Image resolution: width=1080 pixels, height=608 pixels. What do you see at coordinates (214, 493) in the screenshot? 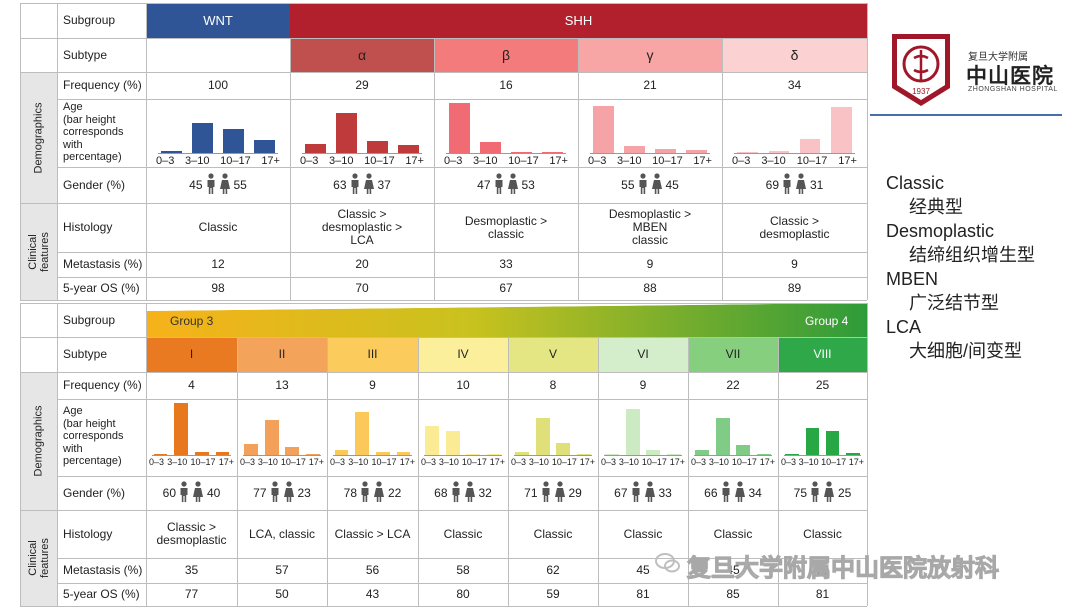
I see `bottom-col-0-female-pct: 40` at bounding box center [214, 493].